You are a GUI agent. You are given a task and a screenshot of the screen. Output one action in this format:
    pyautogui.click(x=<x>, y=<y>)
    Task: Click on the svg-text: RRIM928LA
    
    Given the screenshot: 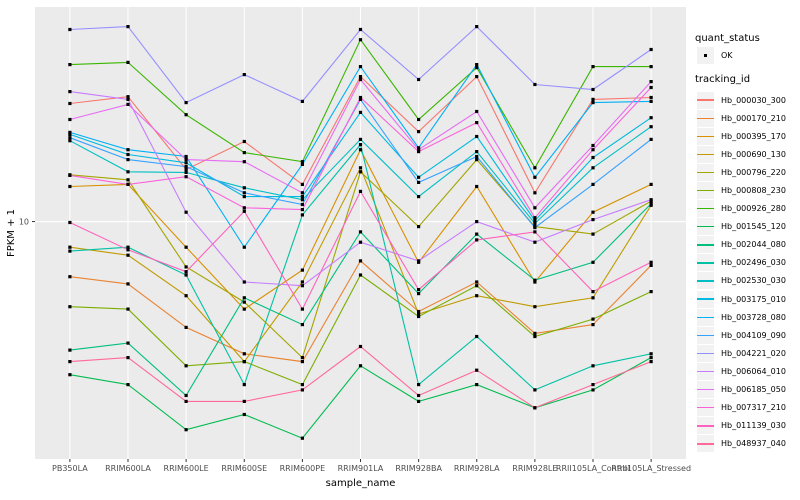 What is the action you would take?
    pyautogui.click(x=477, y=468)
    